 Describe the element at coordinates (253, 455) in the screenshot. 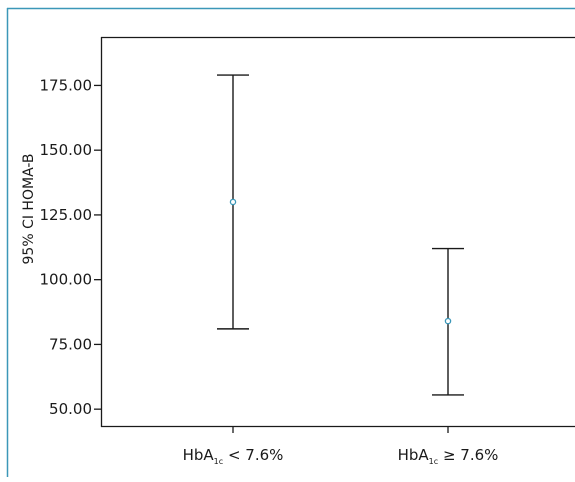

I see `x-tick-label-rest: < 7.6%` at that location.